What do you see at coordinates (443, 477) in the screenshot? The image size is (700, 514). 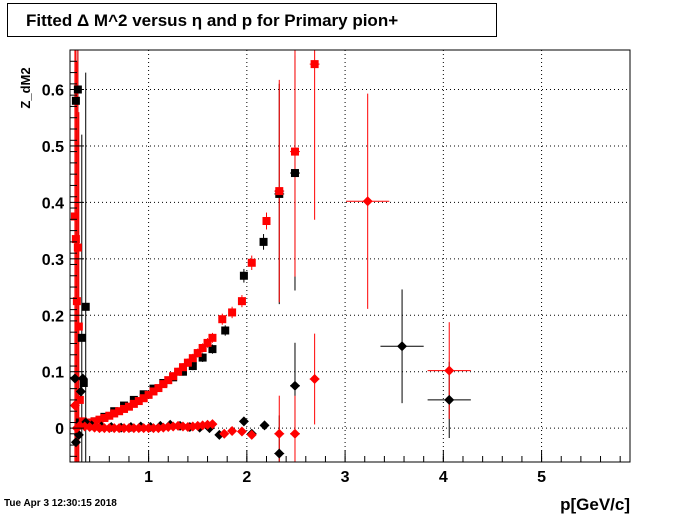 I see `x-tick-label: 4` at bounding box center [443, 477].